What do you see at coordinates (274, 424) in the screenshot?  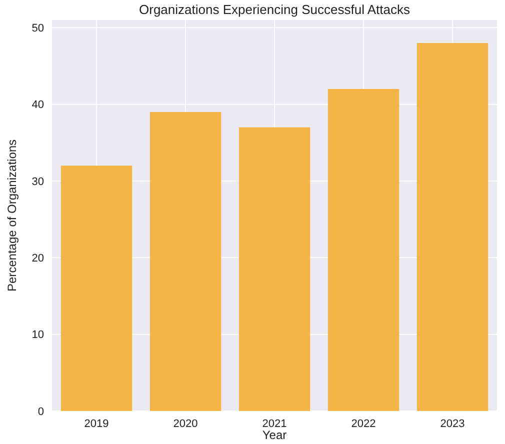 I see `x-tick-label: 2021` at bounding box center [274, 424].